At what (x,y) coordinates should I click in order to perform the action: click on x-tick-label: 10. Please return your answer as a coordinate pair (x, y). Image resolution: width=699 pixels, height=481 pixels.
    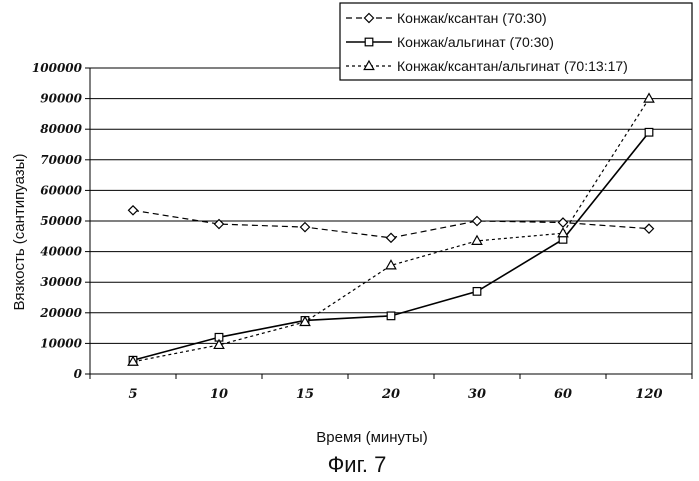
    Looking at the image, I should click on (219, 394).